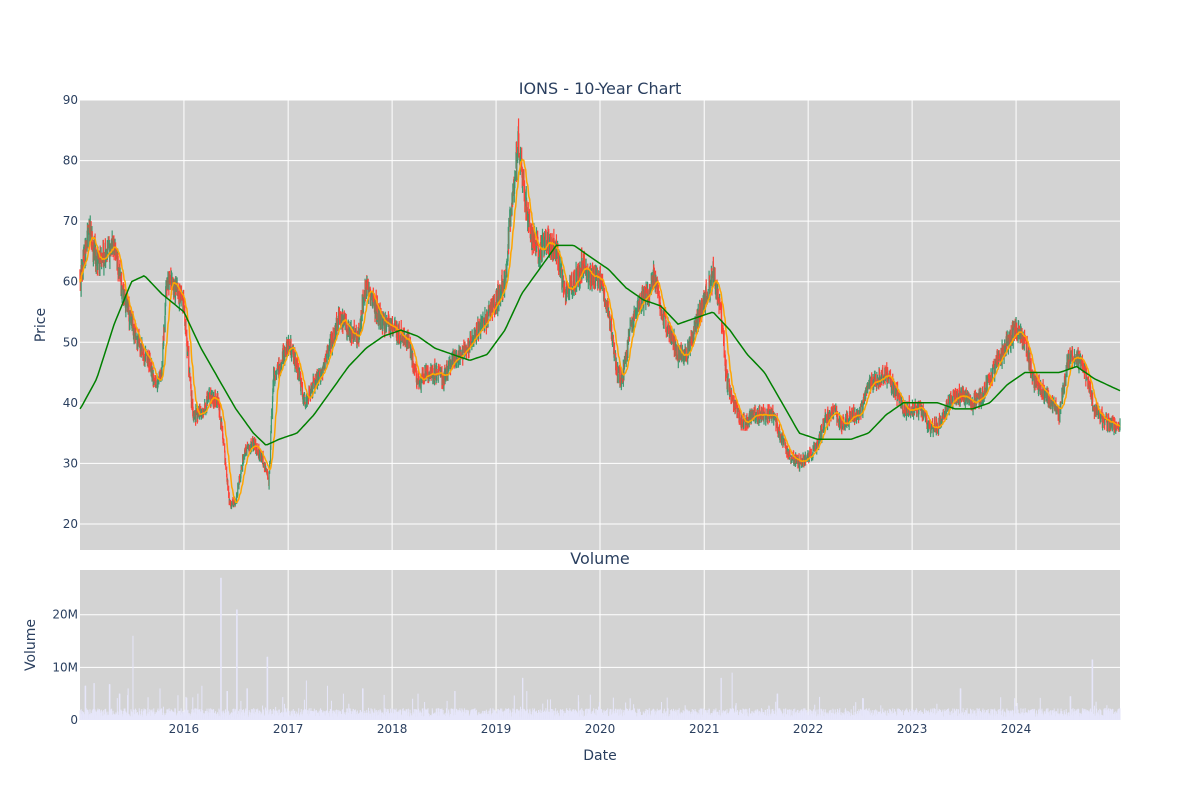  Describe the element at coordinates (600, 88) in the screenshot. I see `price-chart-title: IONS - 10-Year Chart` at that location.